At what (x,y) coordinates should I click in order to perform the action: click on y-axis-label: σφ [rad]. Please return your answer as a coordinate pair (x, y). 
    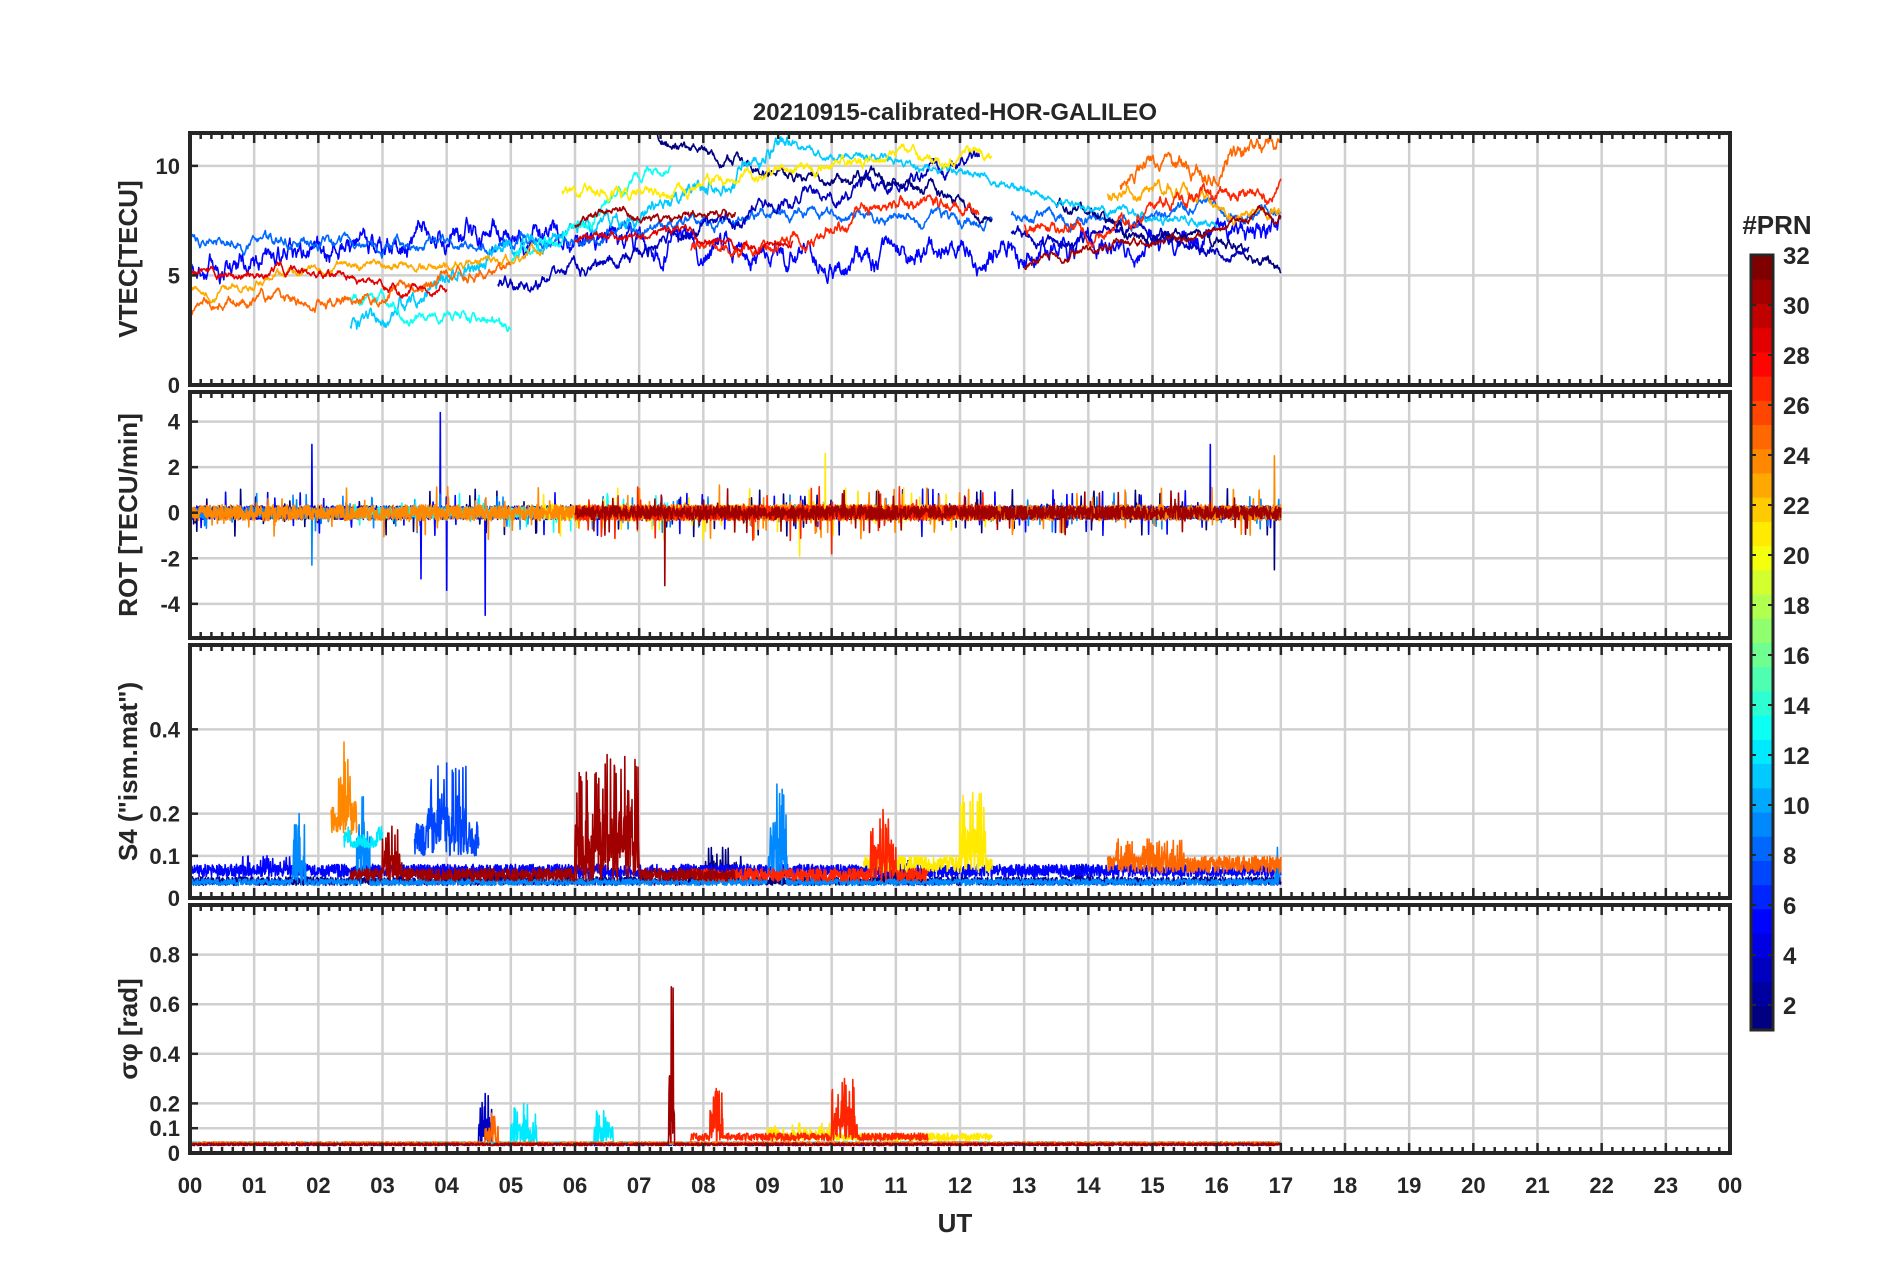
    Looking at the image, I should click on (128, 1028).